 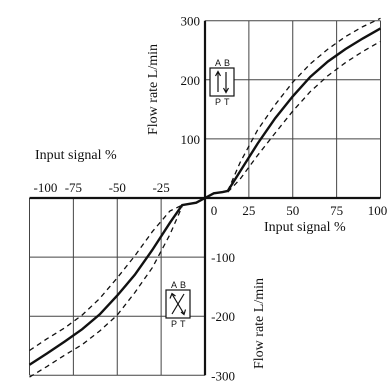 I want to click on valve-symbol-parallel: A B P T, so click(x=222, y=82).